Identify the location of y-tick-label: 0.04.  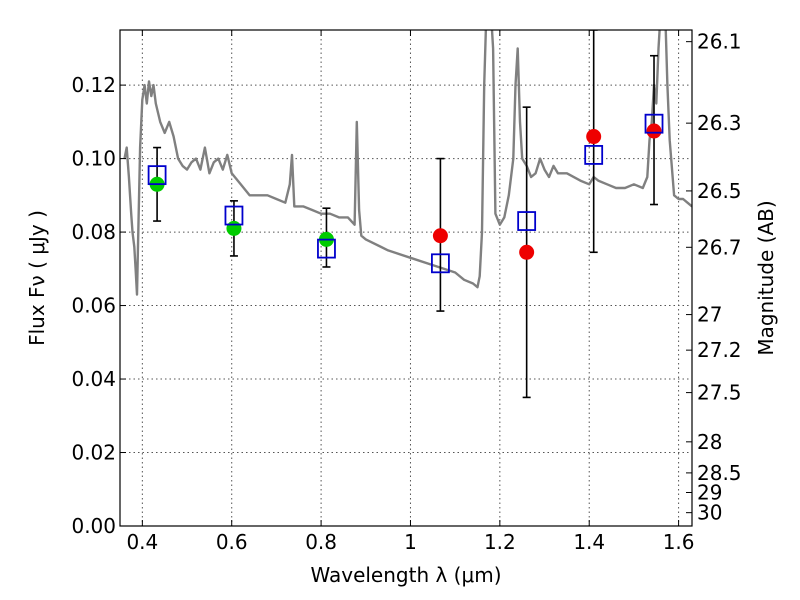
(93, 379).